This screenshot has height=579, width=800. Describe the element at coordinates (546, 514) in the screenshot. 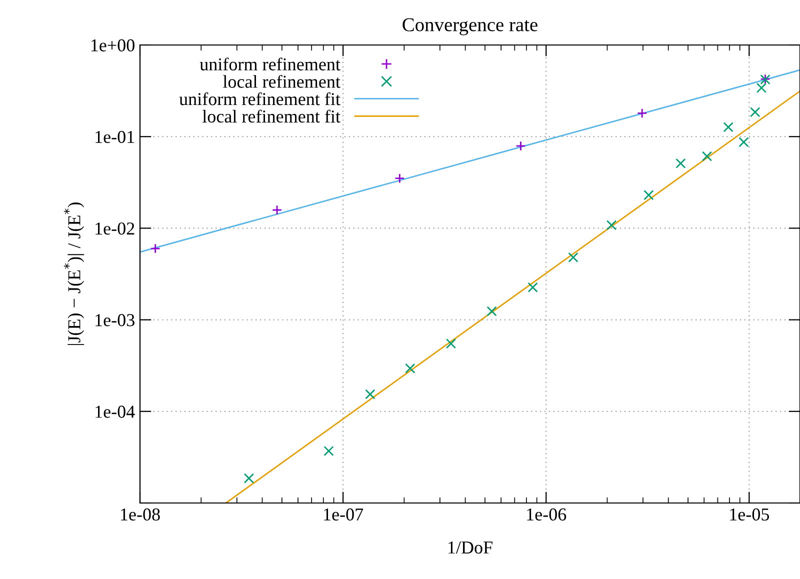

I see `x-tick-label: 1e-06` at that location.